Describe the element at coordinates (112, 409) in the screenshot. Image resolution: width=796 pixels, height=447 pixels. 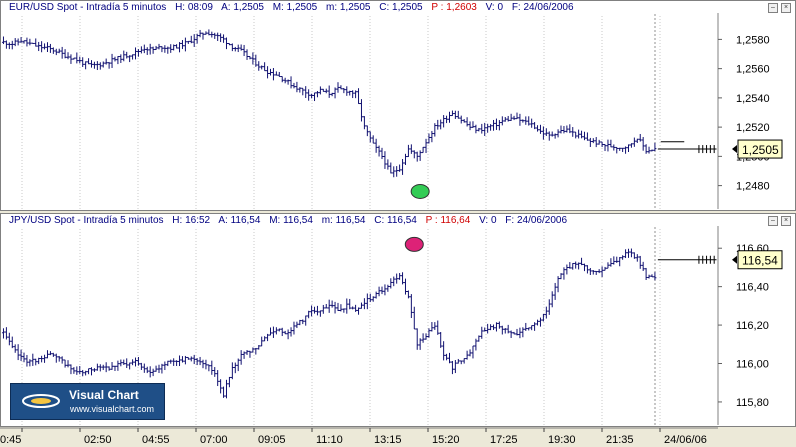
I see `logo-url: www.visualchart.com` at that location.